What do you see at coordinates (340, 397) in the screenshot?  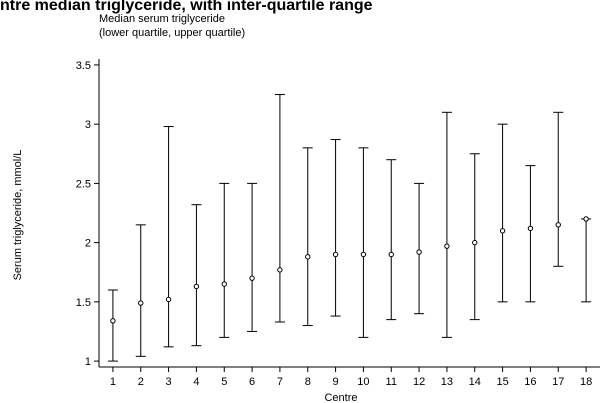 I see `x-axis-label: Centre` at bounding box center [340, 397].